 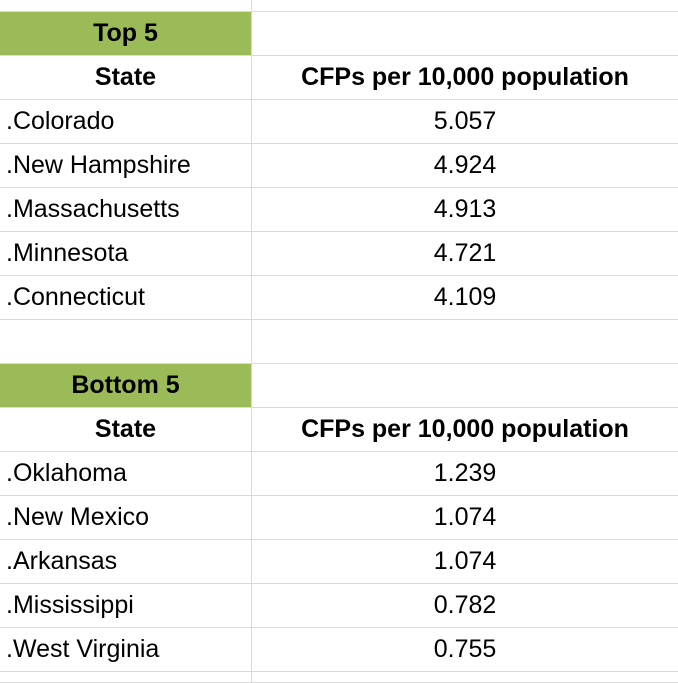 I want to click on state-cell: .Minnesota, so click(x=126, y=254).